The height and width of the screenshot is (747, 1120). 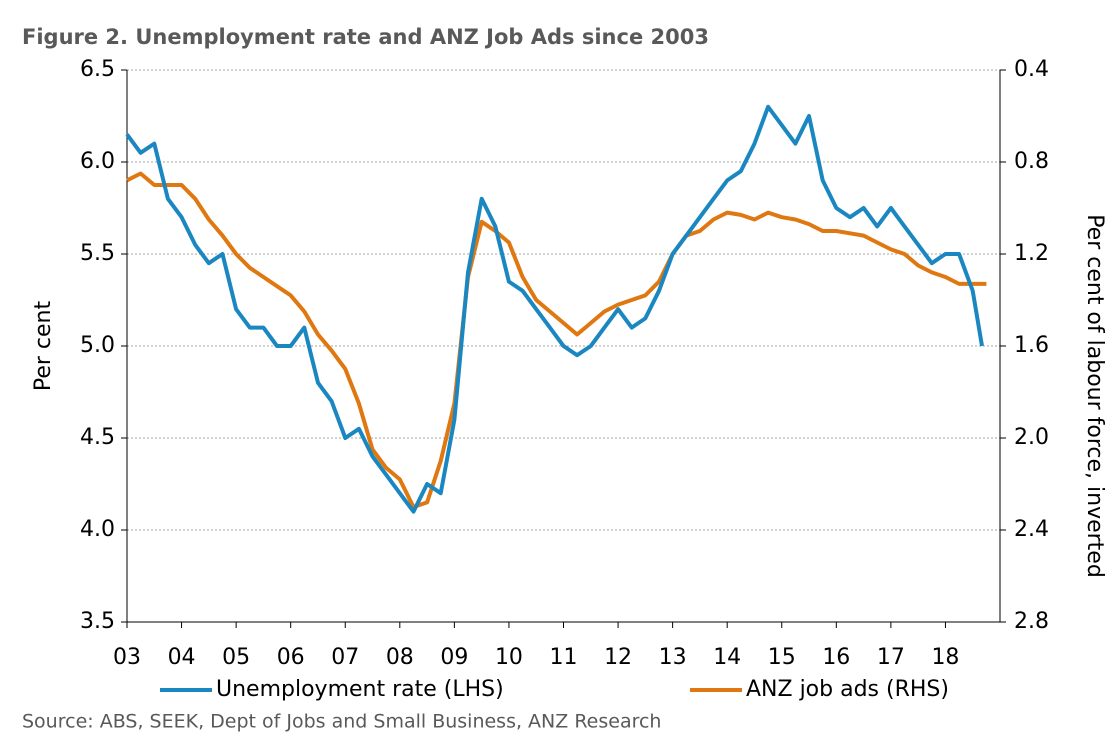 I want to click on x-tick-label: 08, so click(x=400, y=657).